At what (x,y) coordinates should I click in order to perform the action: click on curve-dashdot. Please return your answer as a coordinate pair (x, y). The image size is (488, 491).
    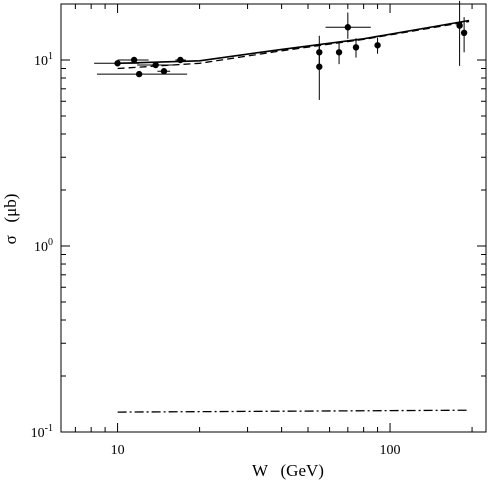
    Looking at the image, I should click on (293, 411).